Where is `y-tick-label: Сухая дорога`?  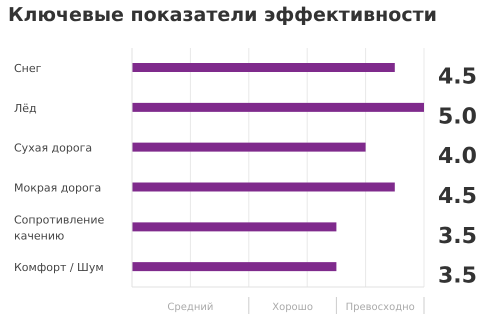 y-tick-label: Сухая дорога is located at coordinates (53, 148).